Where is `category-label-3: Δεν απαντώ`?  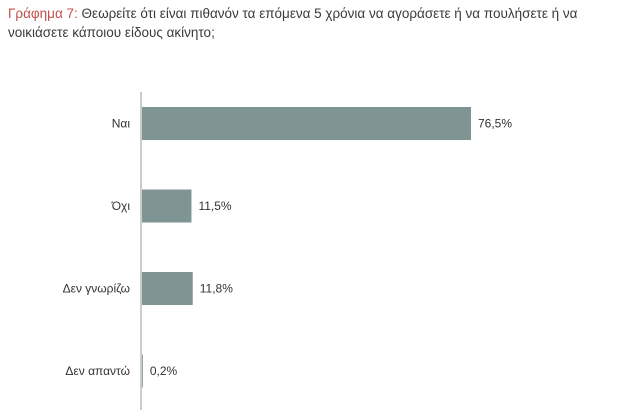 category-label-3: Δεν απαντώ is located at coordinates (97, 371).